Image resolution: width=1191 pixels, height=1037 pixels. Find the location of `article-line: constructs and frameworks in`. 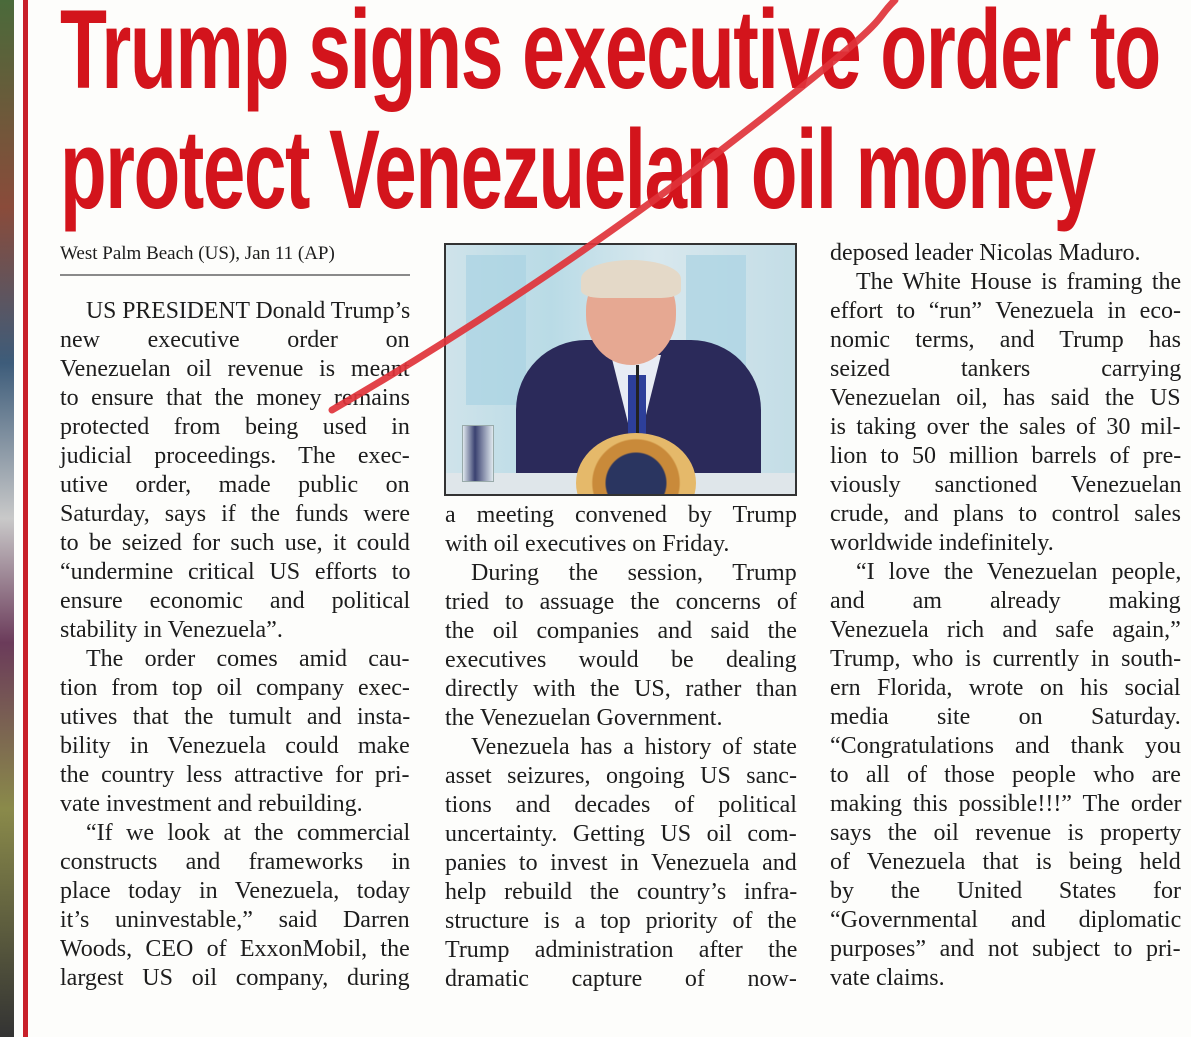

article-line: constructs and frameworks in is located at coordinates (235, 862).